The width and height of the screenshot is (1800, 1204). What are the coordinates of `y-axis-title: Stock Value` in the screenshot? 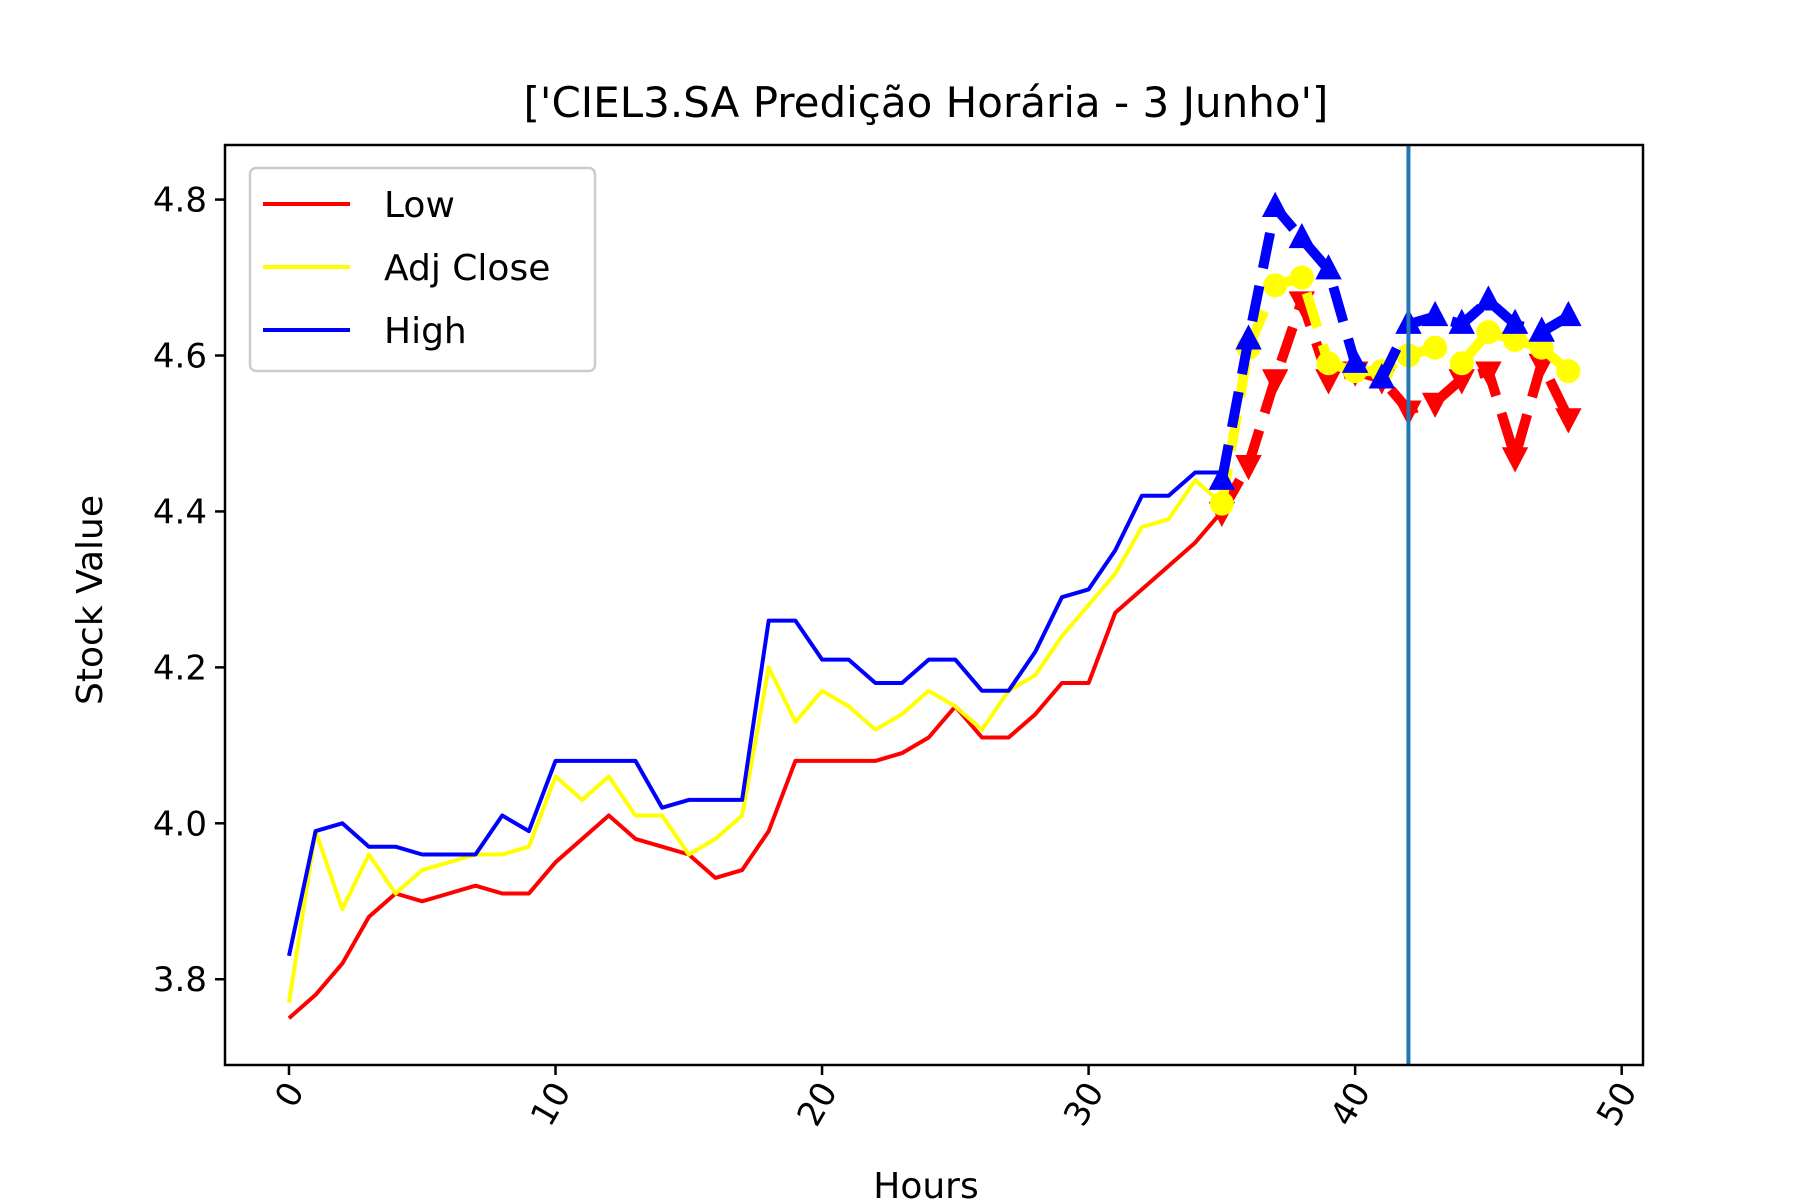 It's located at (90, 600).